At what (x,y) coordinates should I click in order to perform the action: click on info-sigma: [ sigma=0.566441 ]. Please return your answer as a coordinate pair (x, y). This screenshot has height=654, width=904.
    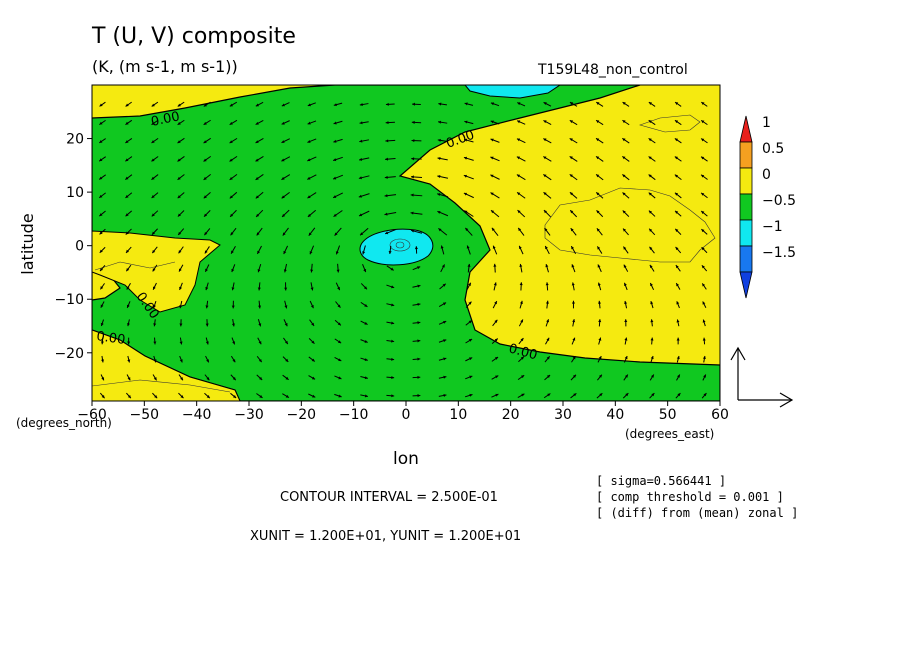
    Looking at the image, I should click on (661, 481).